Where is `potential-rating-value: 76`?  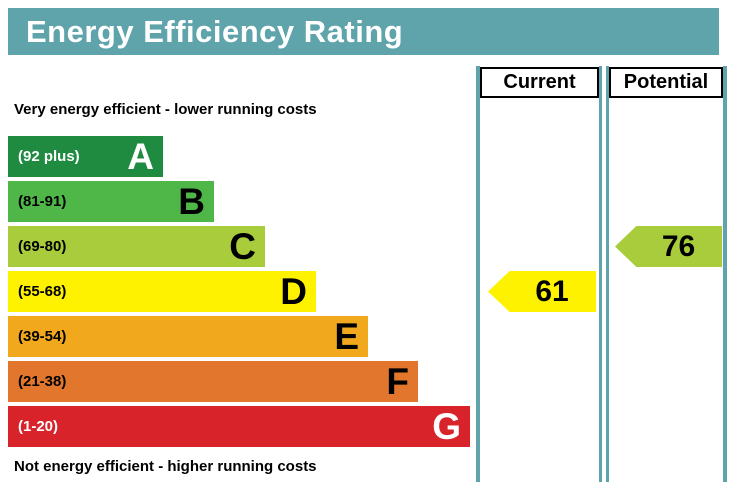 potential-rating-value: 76 is located at coordinates (678, 246).